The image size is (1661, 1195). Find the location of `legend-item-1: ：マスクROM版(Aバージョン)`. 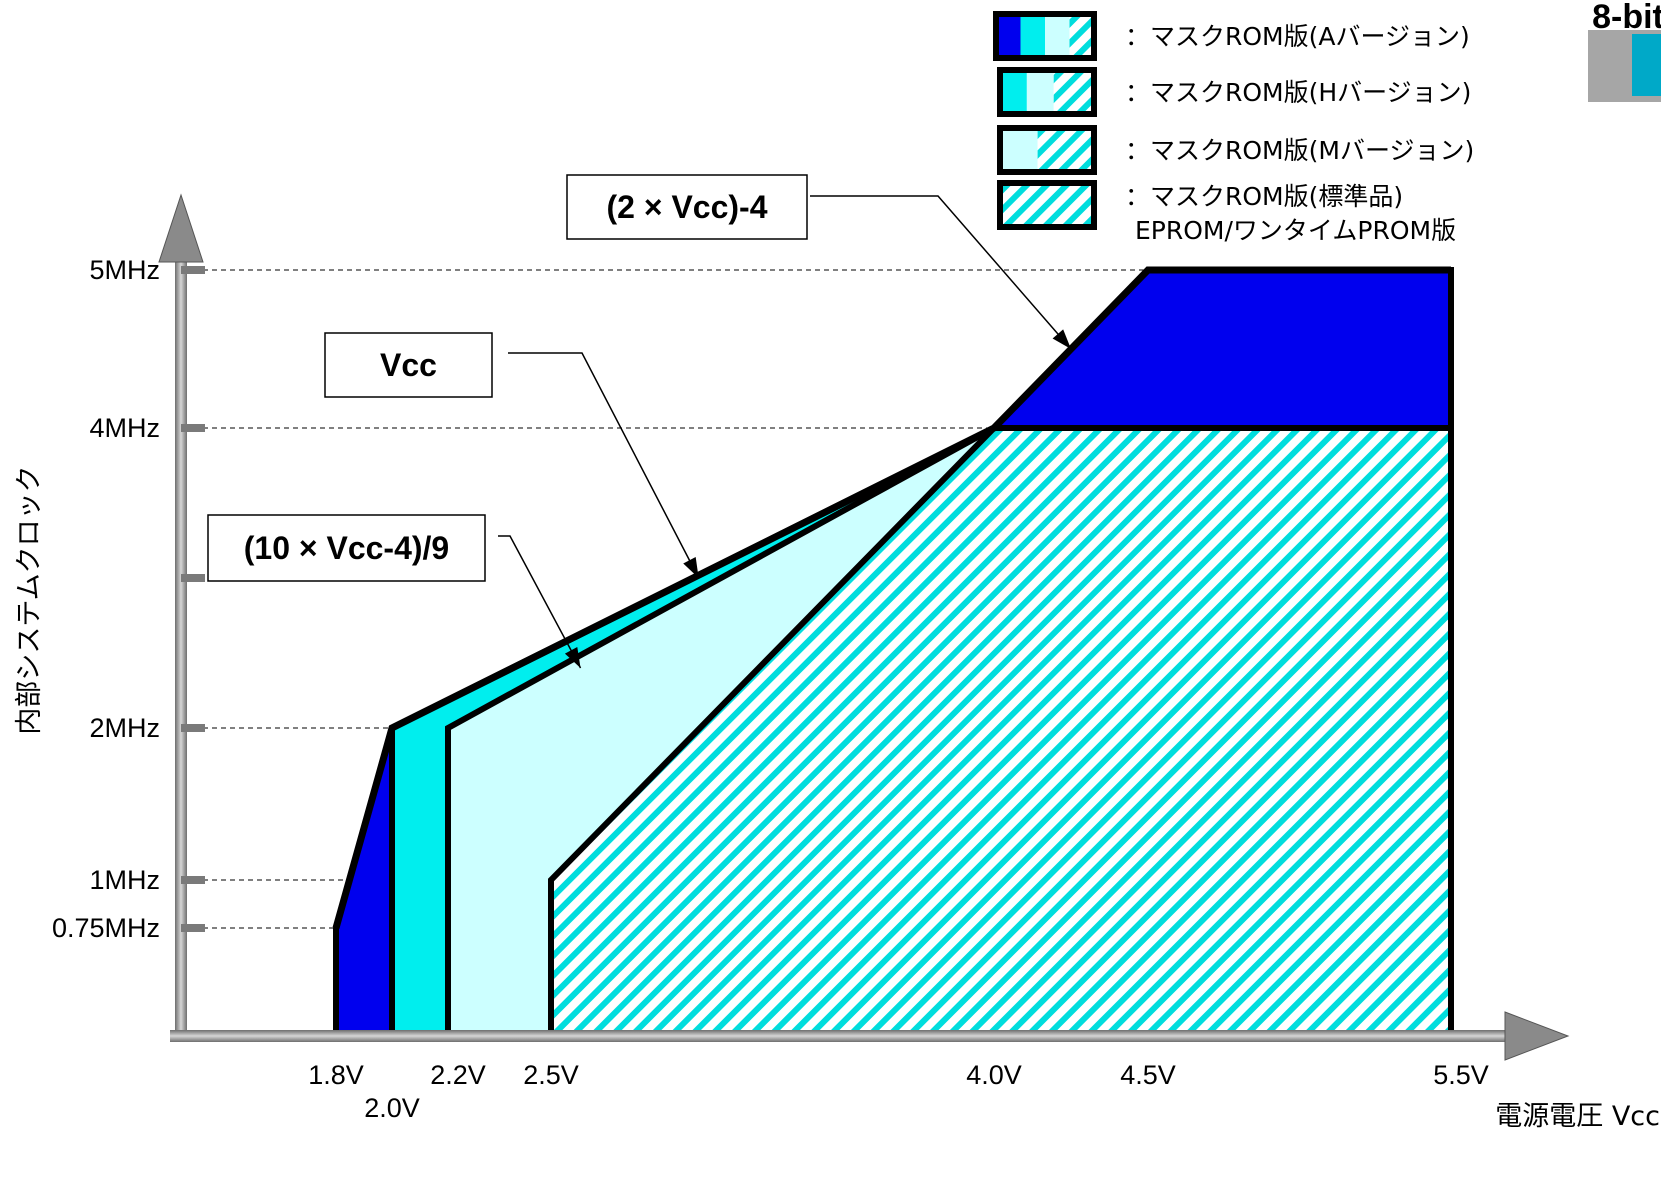

legend-item-1: ：マスクROM版(Aバージョン) is located at coordinates (1231, 36).